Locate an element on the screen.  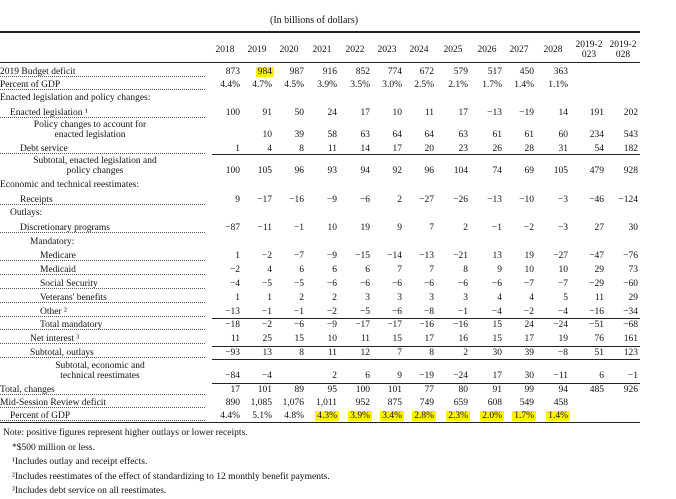
cell: −13 is located at coordinates (419, 256).